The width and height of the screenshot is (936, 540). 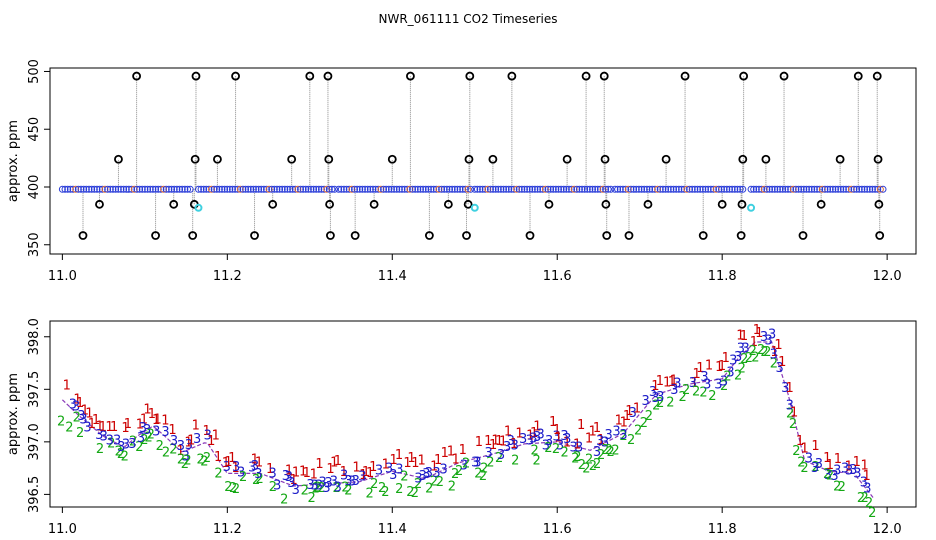 What do you see at coordinates (303, 472) in the screenshot?
I see `digit-marker-106: 1` at bounding box center [303, 472].